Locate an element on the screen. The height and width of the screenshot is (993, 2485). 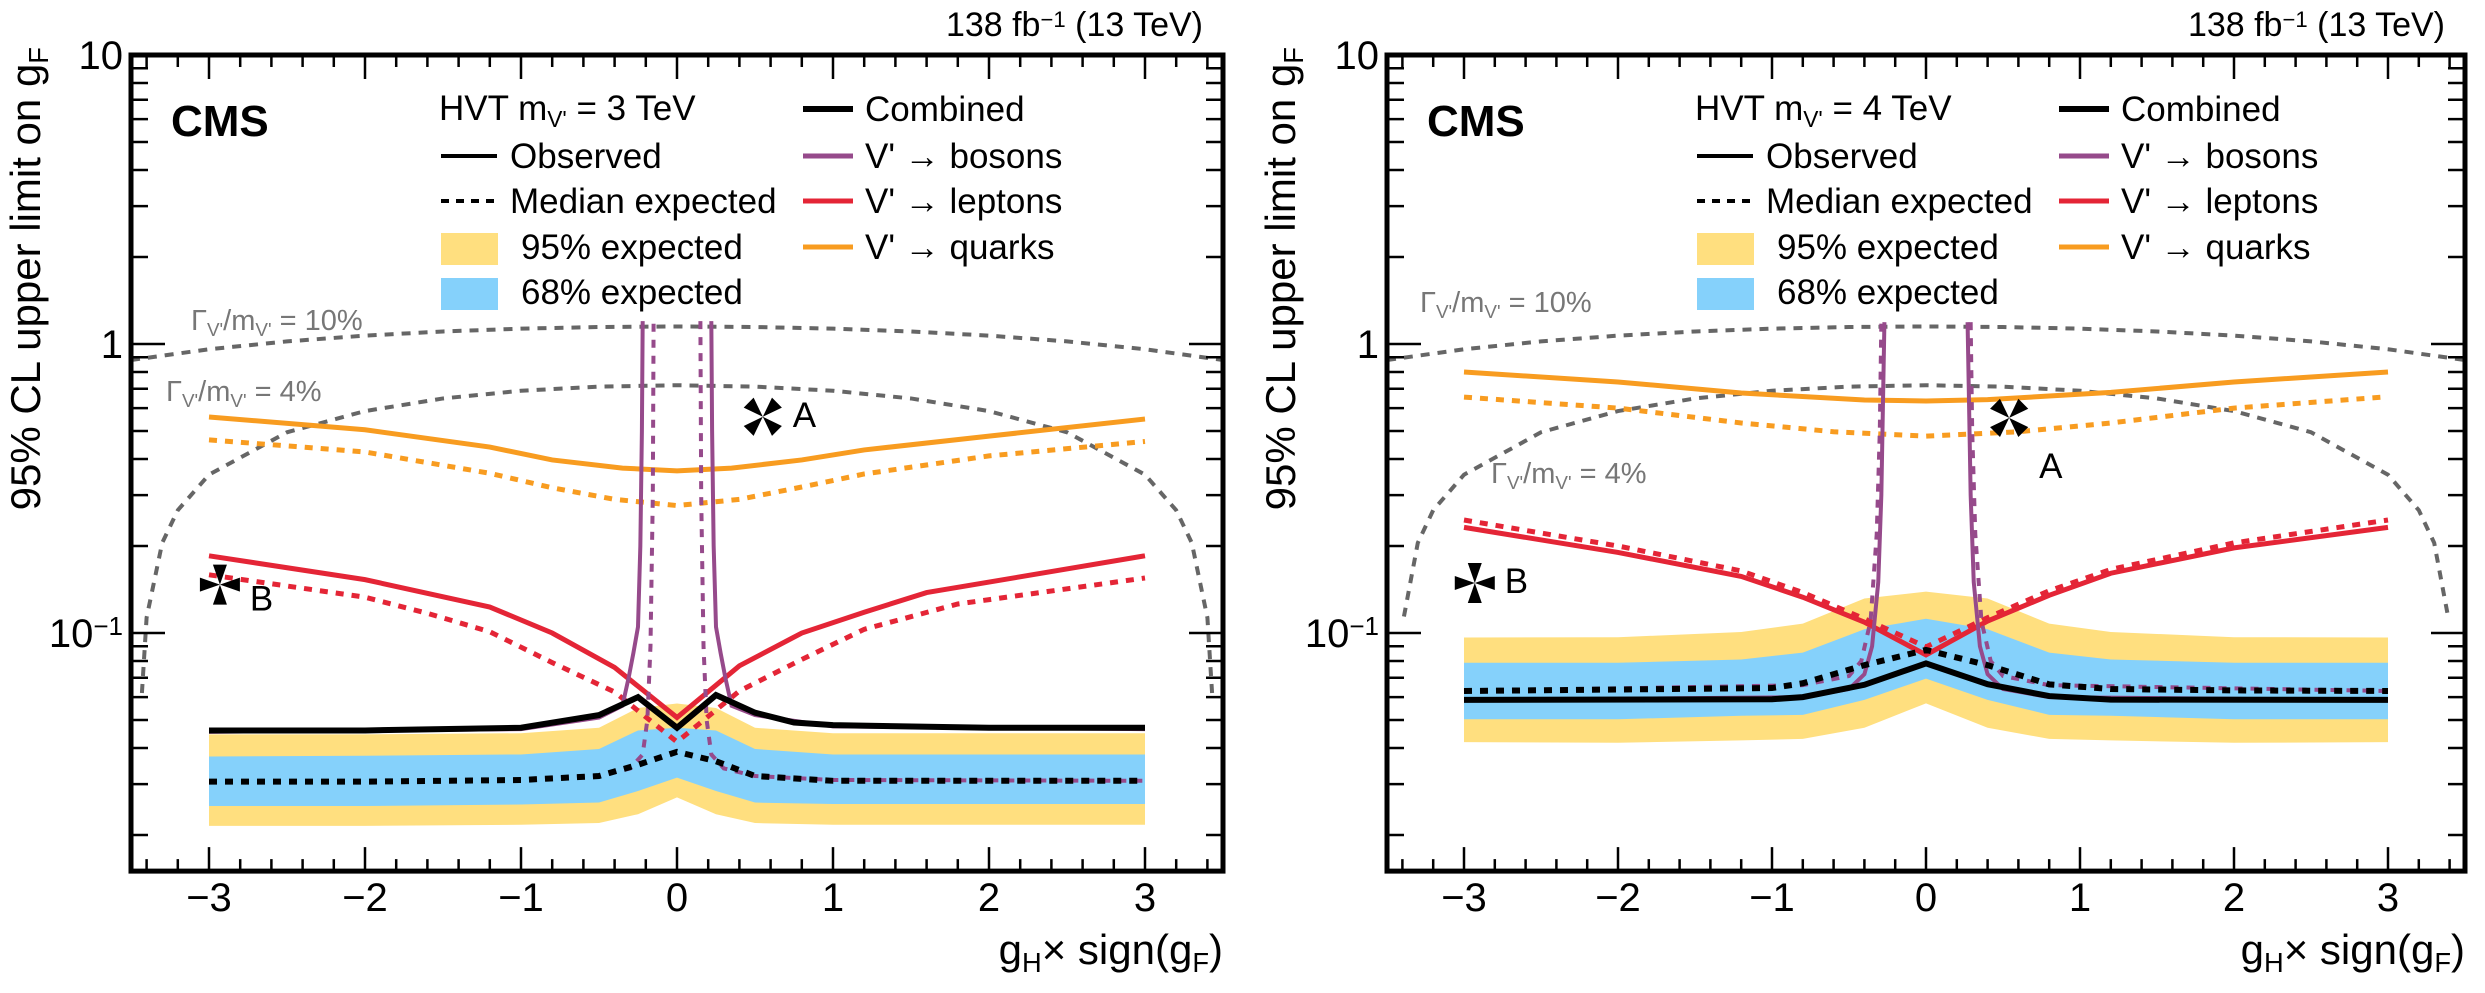
legend-bosons-label: V' → bosons is located at coordinates (2219, 156).